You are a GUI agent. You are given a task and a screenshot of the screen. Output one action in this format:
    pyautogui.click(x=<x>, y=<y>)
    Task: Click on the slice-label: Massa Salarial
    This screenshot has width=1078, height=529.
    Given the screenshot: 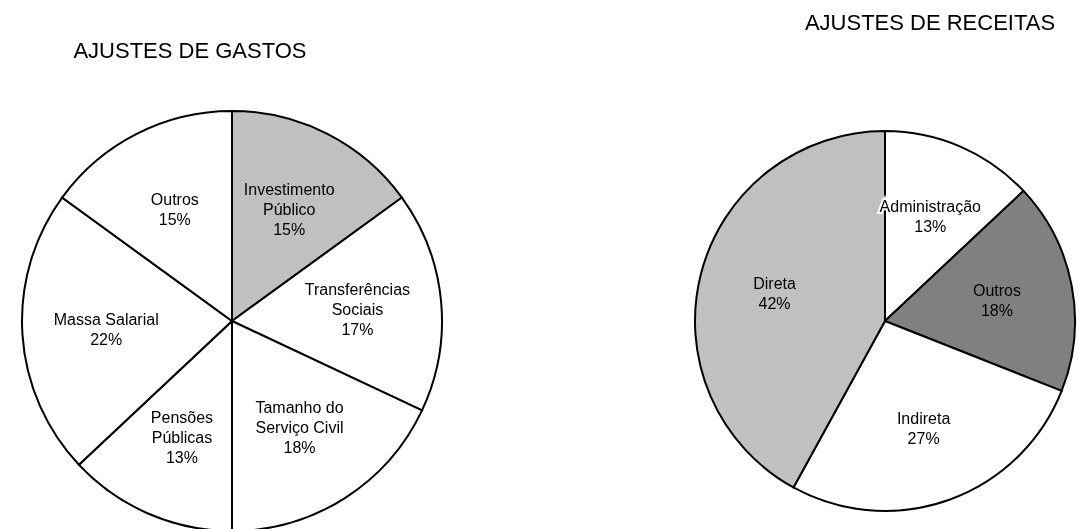 What is the action you would take?
    pyautogui.click(x=106, y=319)
    